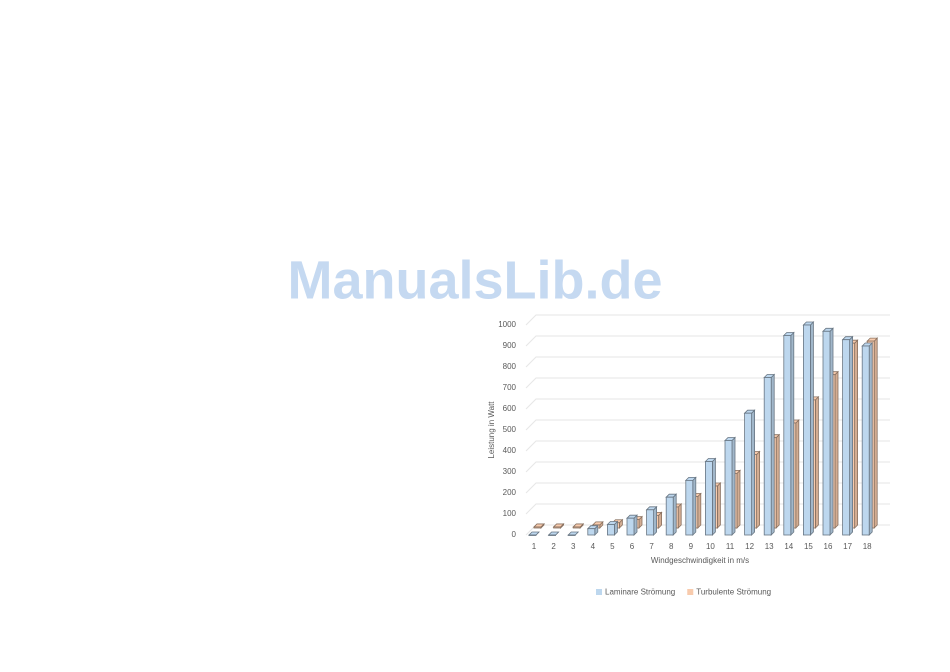  Describe the element at coordinates (733, 592) in the screenshot. I see `legend-label: Turbulente Strömung` at that location.